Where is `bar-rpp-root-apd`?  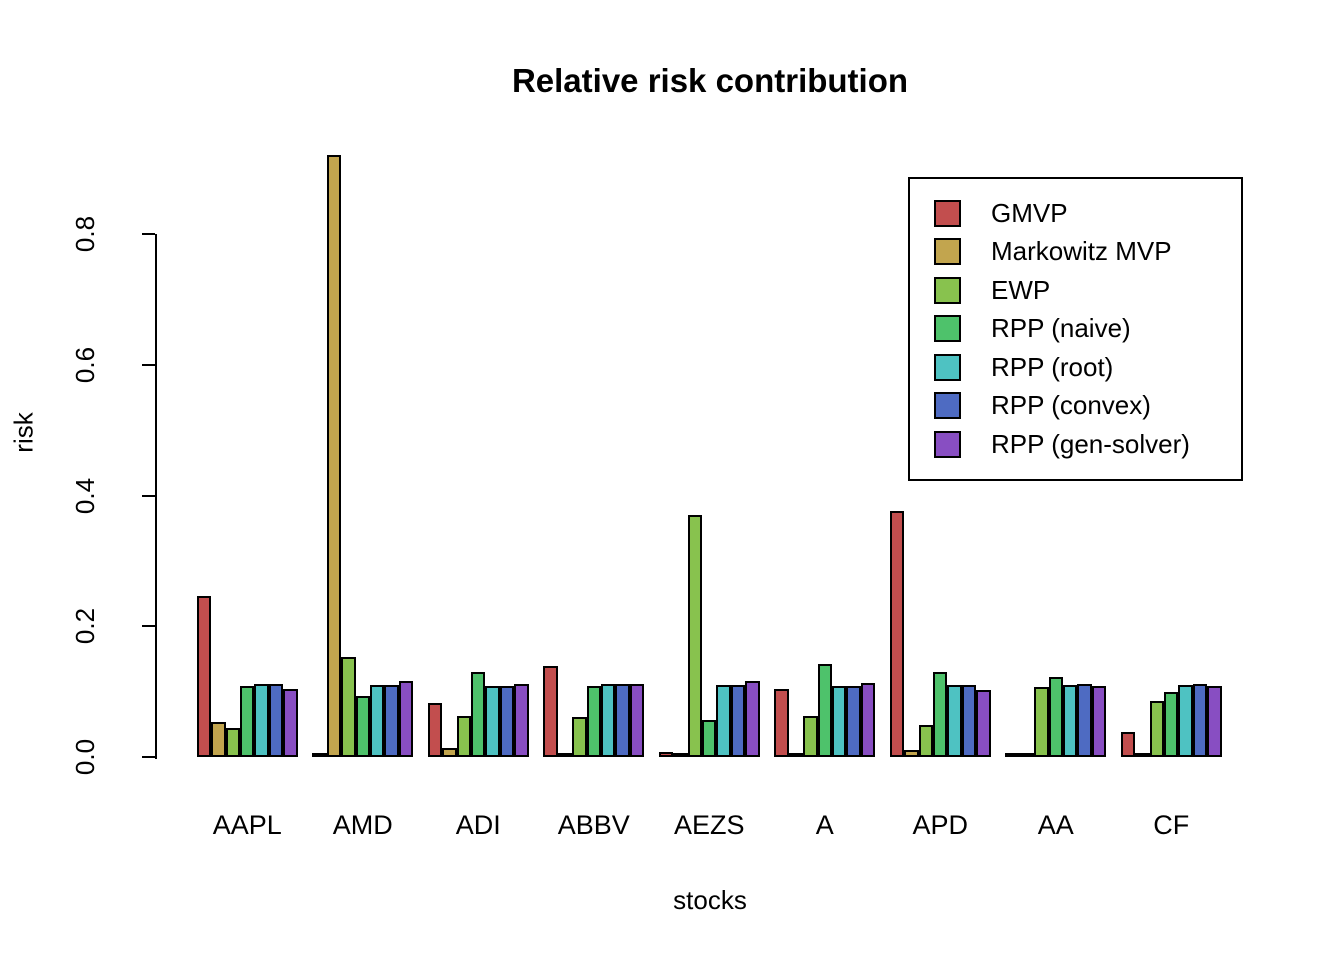 bar-rpp-root-apd is located at coordinates (954, 721).